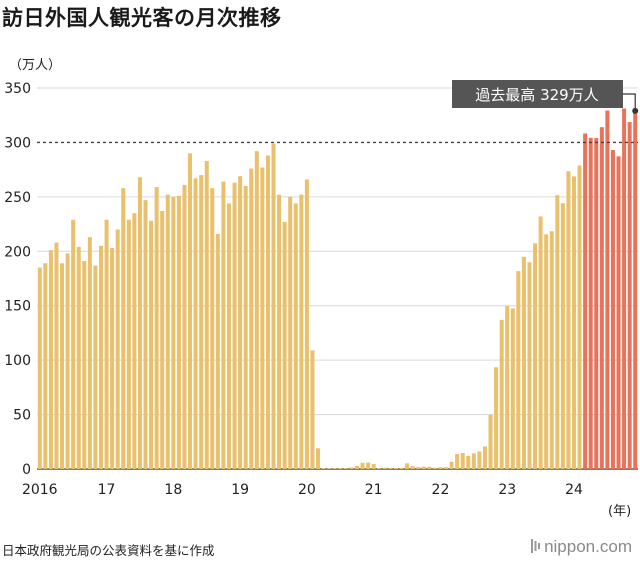  What do you see at coordinates (108, 550) in the screenshot?
I see `source-note: 日本政府観光局の公表資料を基に作成` at bounding box center [108, 550].